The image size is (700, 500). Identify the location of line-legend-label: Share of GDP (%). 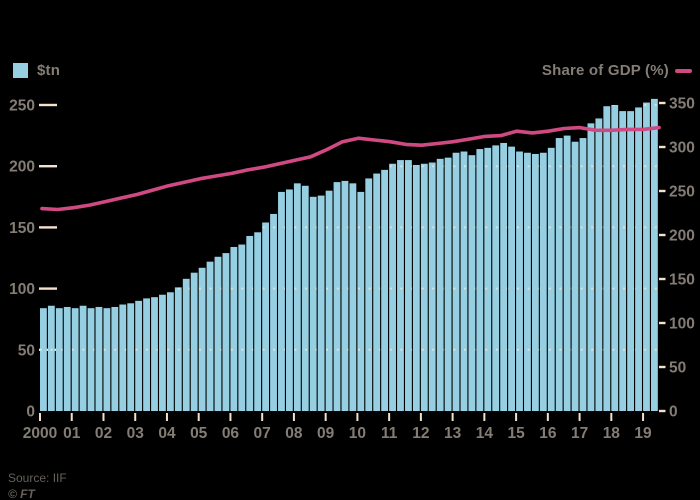
(605, 70).